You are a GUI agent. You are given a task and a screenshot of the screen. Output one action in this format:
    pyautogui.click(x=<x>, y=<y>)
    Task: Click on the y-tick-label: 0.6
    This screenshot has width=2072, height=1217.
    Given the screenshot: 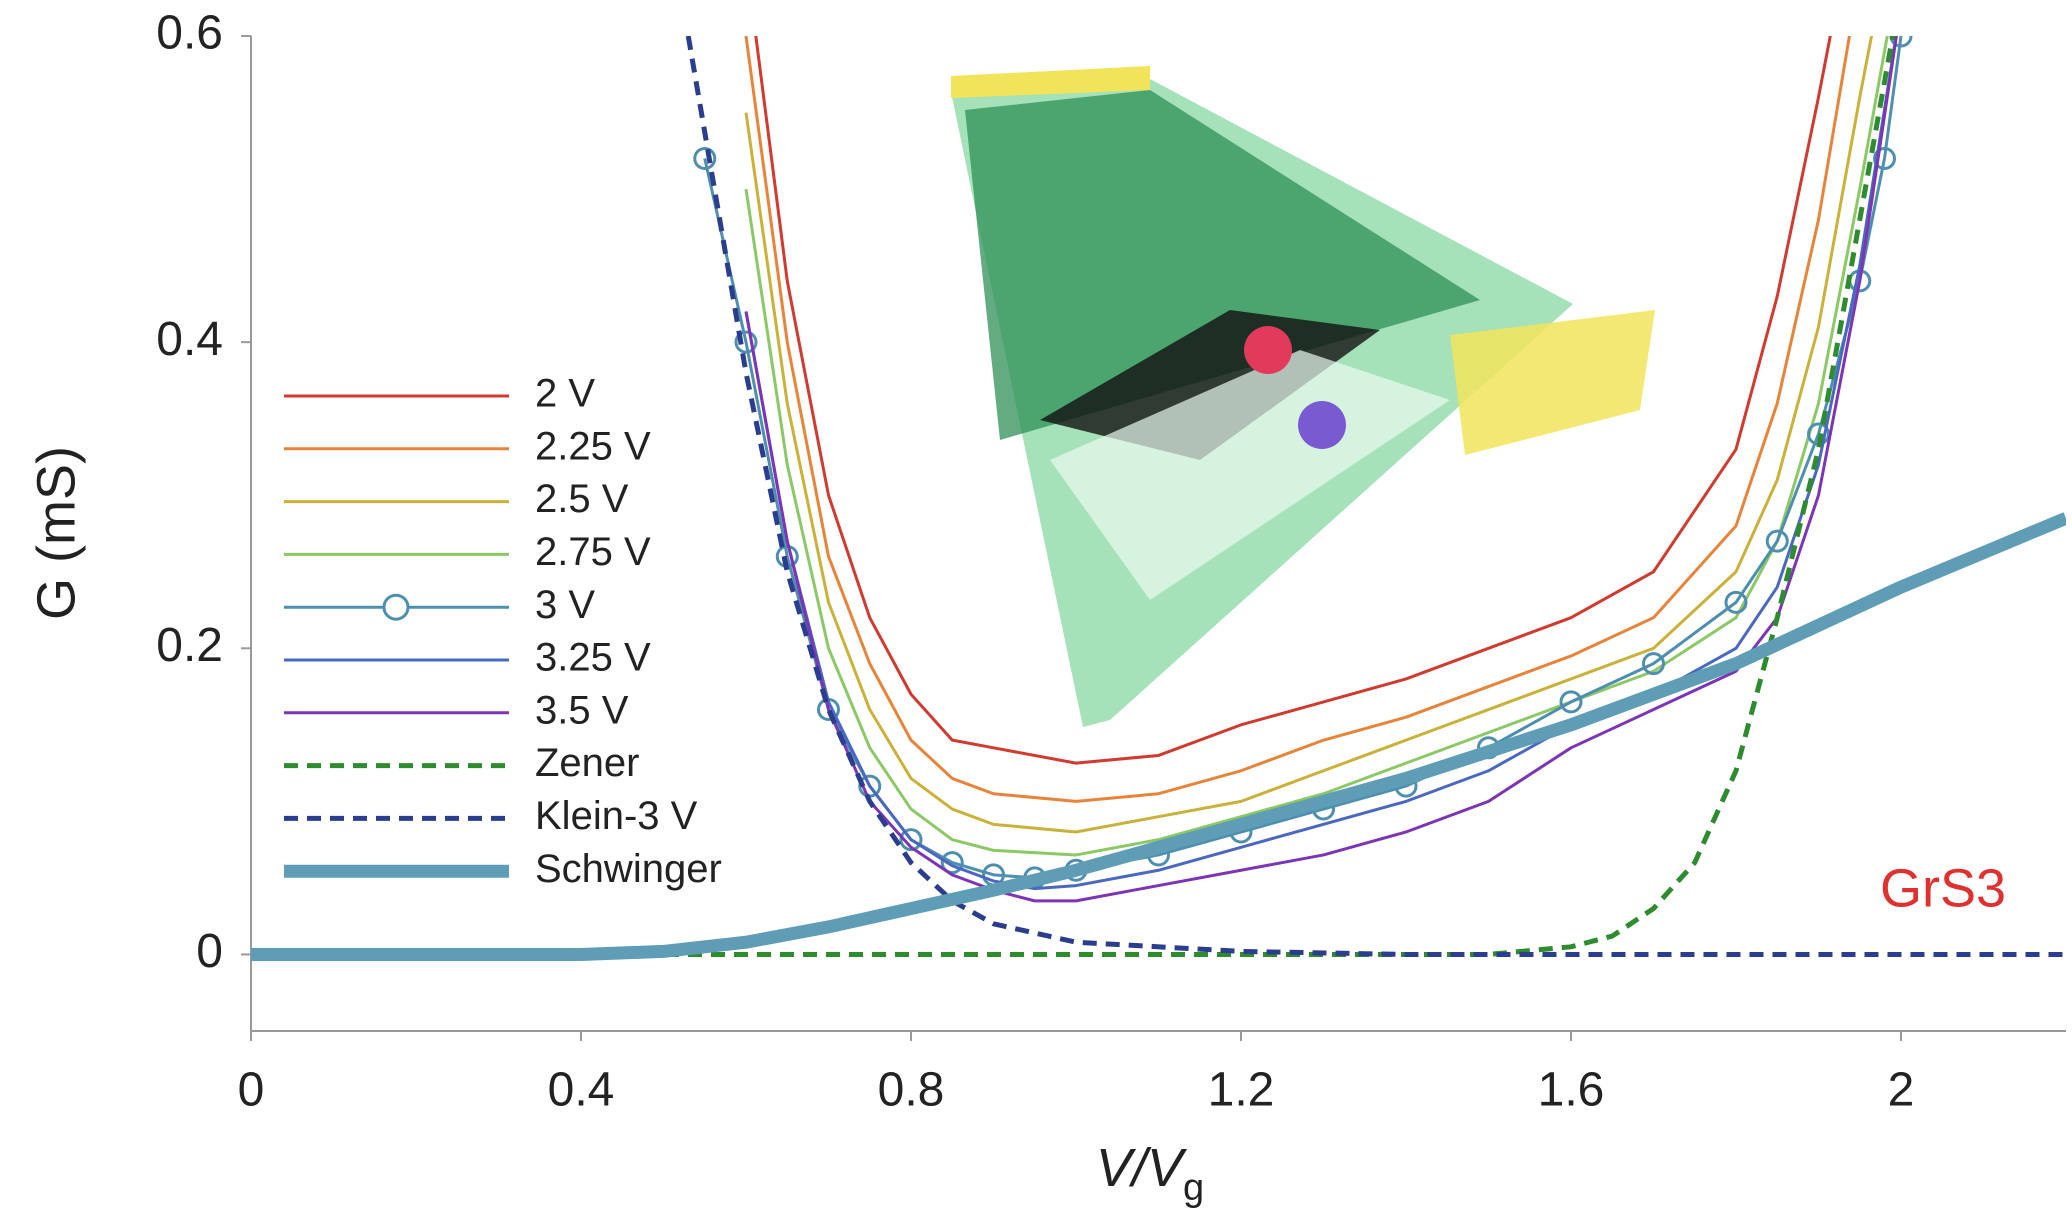 What is the action you would take?
    pyautogui.click(x=189, y=33)
    